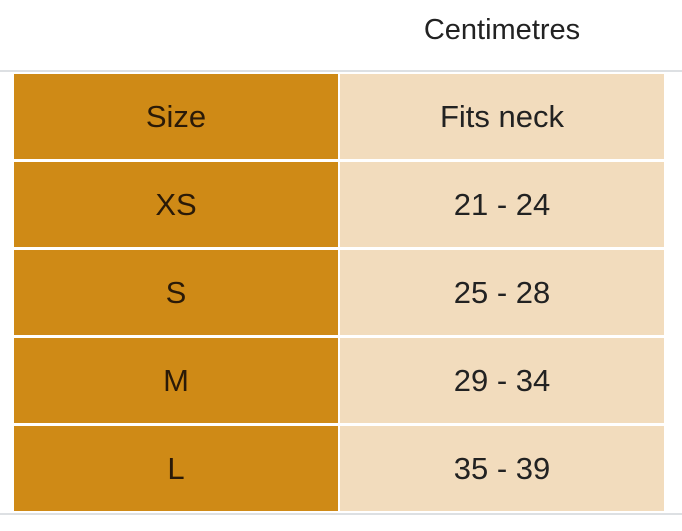 This screenshot has width=682, height=531. What do you see at coordinates (176, 292) in the screenshot?
I see `size-cell: S` at bounding box center [176, 292].